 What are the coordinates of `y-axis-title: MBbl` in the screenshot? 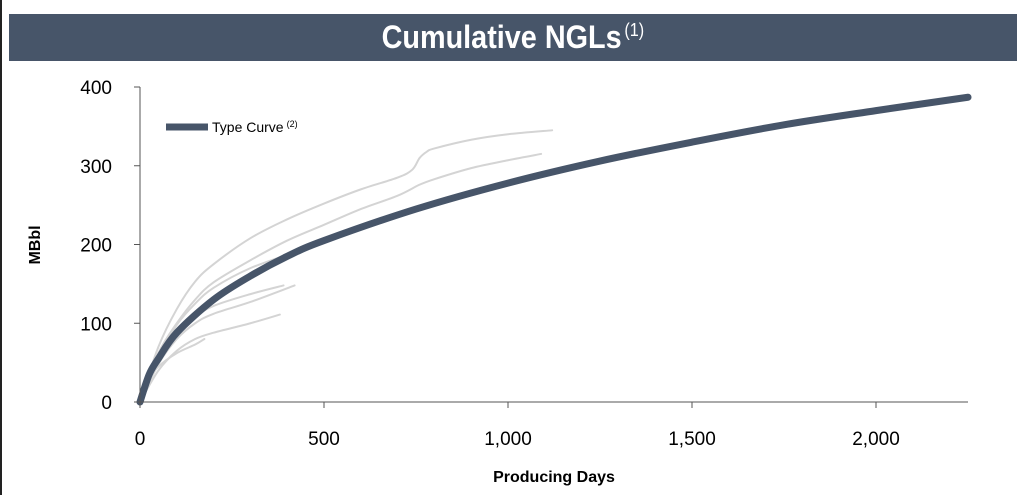 It's located at (35, 244).